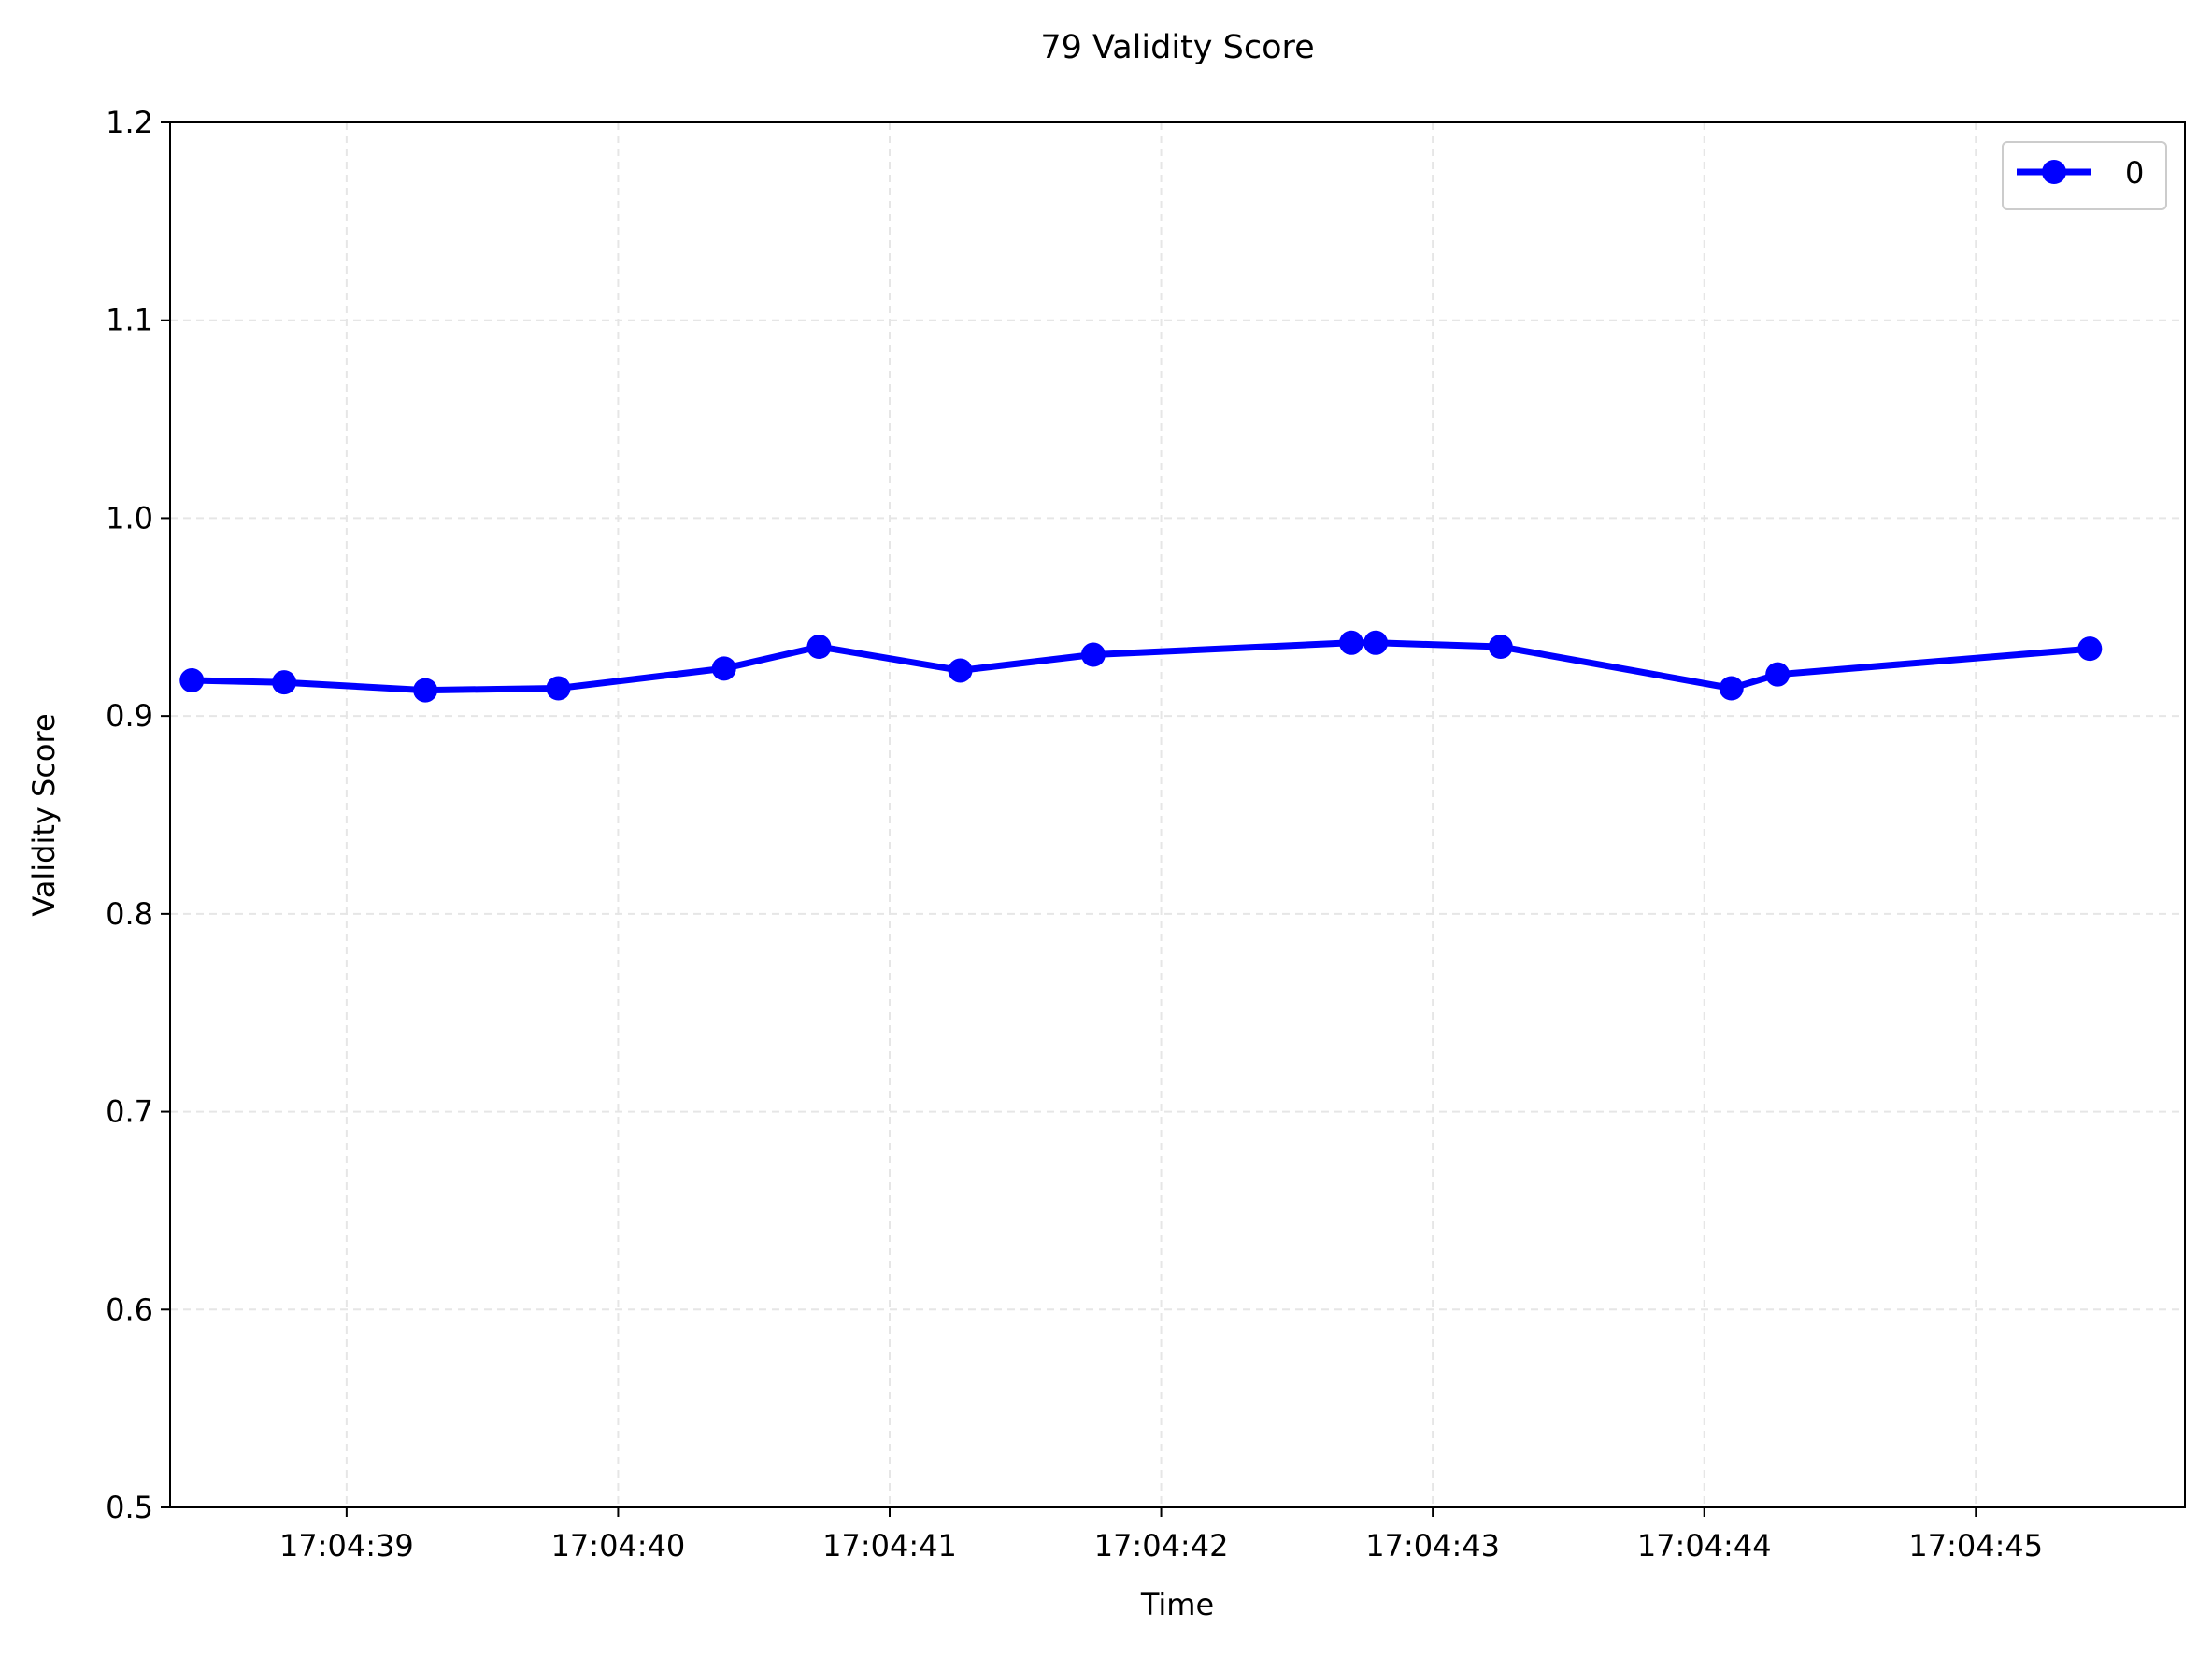 The width and height of the screenshot is (2212, 1656). I want to click on y-tick-label: 0.5, so click(129, 1508).